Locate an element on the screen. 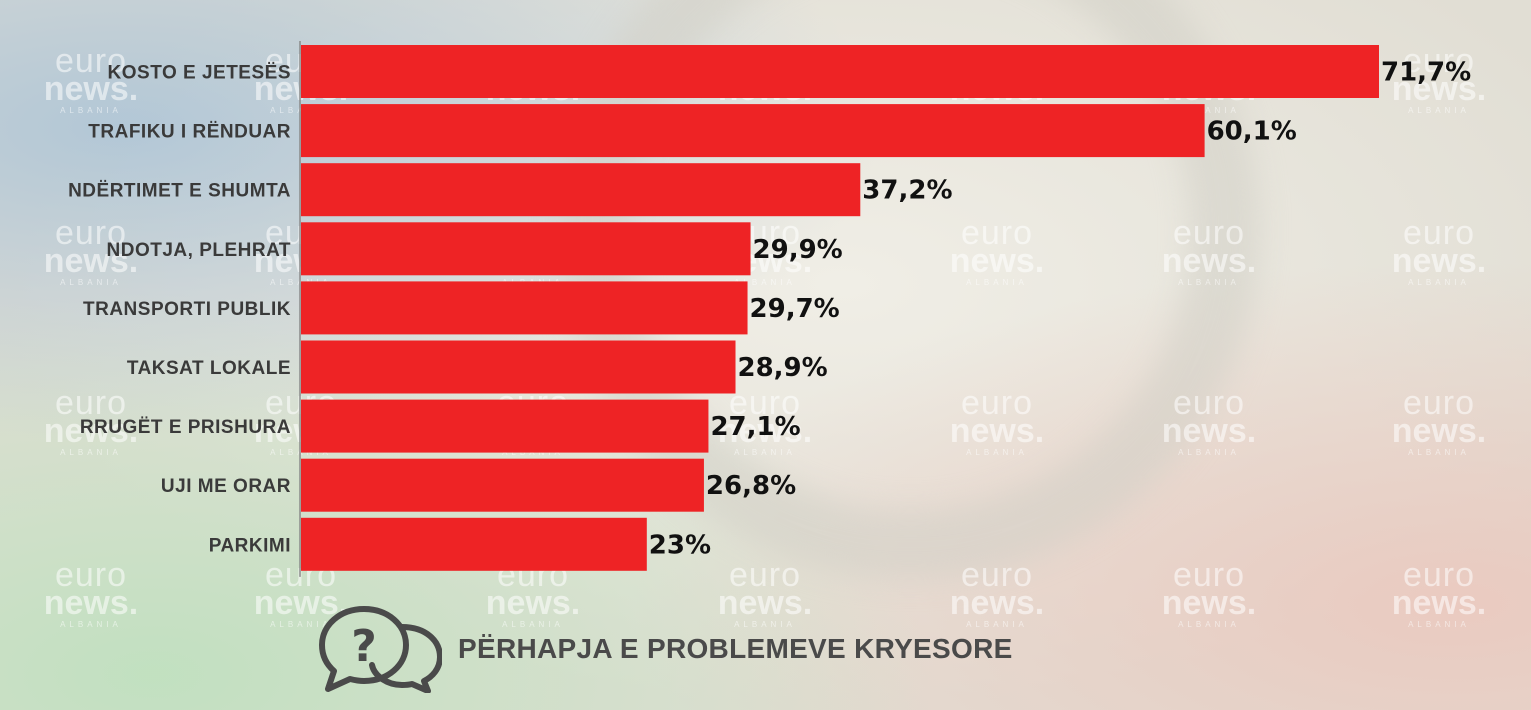 This screenshot has width=1531, height=710. category-label: TRANSPORTI PUBLIK is located at coordinates (187, 309).